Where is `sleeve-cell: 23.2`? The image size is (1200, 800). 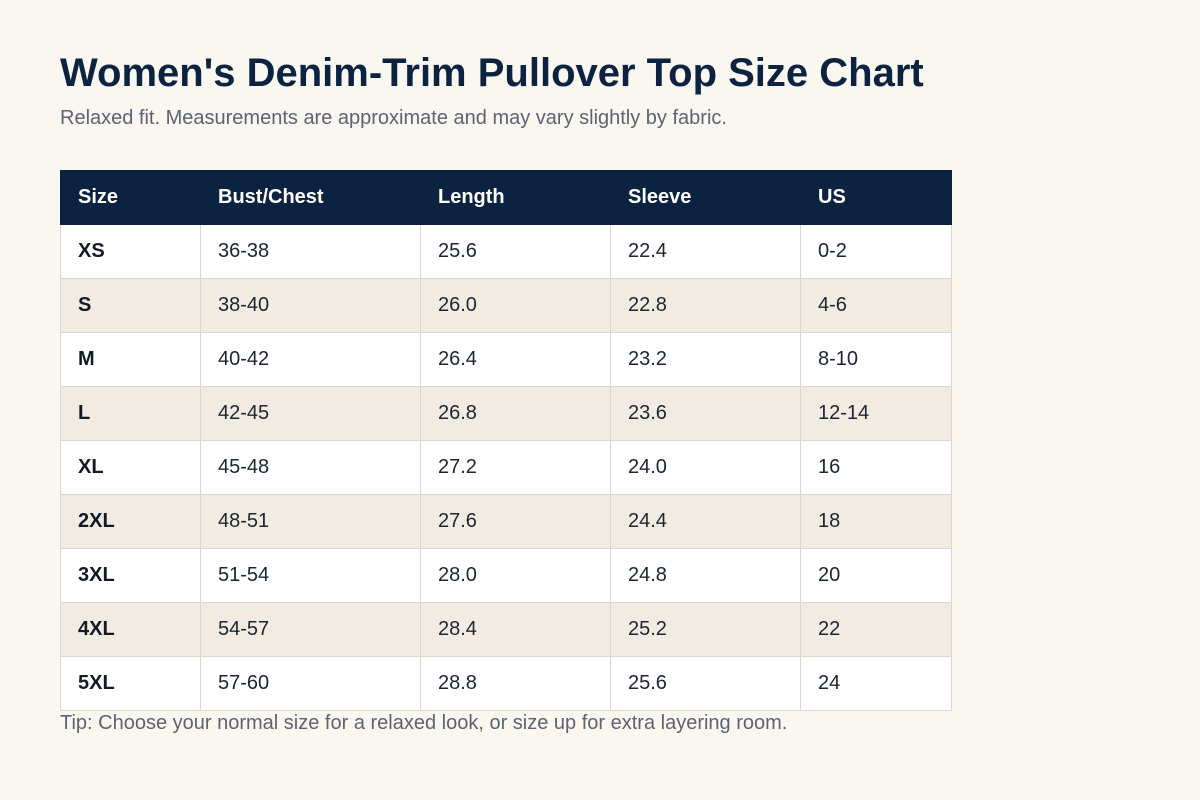
sleeve-cell: 23.2 is located at coordinates (705, 359).